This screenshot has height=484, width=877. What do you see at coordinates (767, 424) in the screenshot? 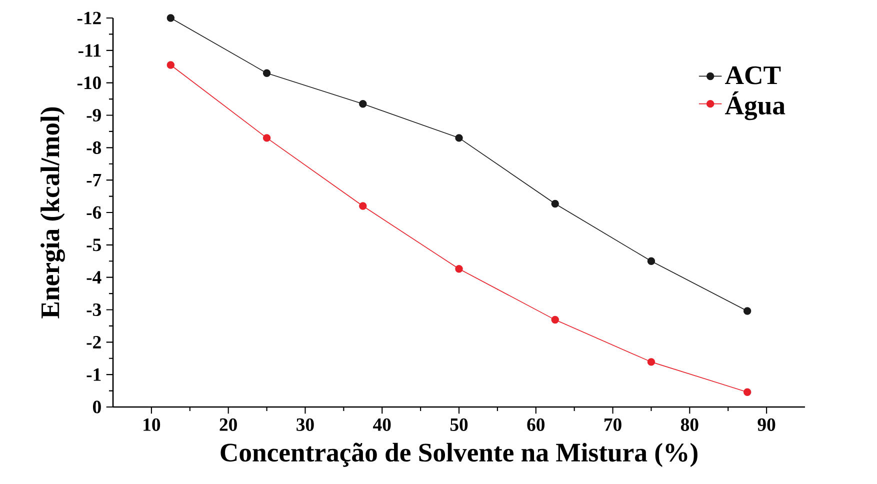
I see `x-tick-label: 90` at bounding box center [767, 424].